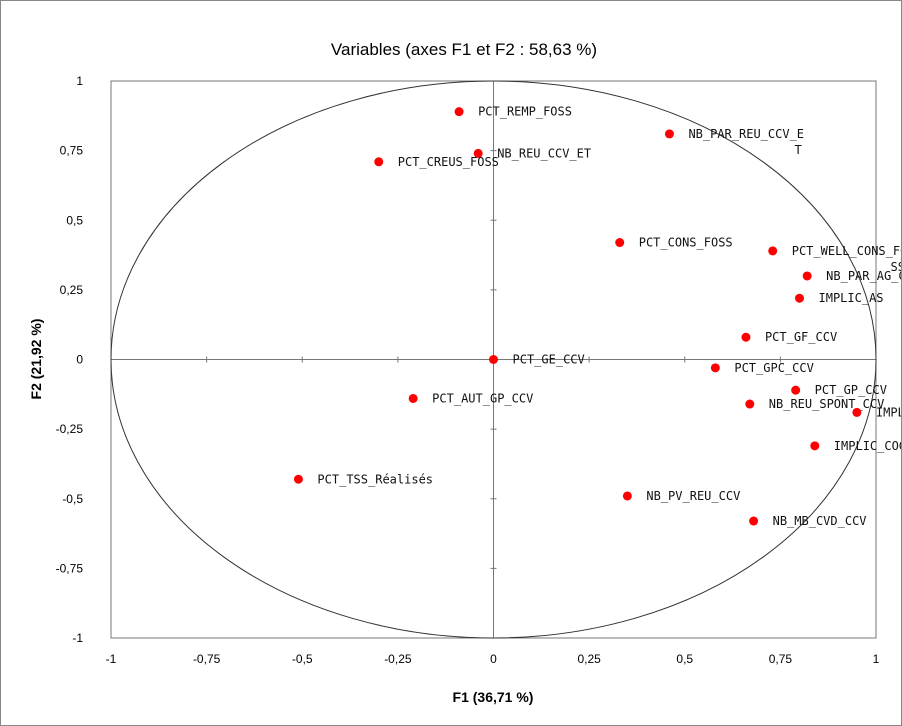 The width and height of the screenshot is (902, 726). What do you see at coordinates (746, 134) in the screenshot?
I see `point-label: NB_PAR_REU_CCV_E` at bounding box center [746, 134].